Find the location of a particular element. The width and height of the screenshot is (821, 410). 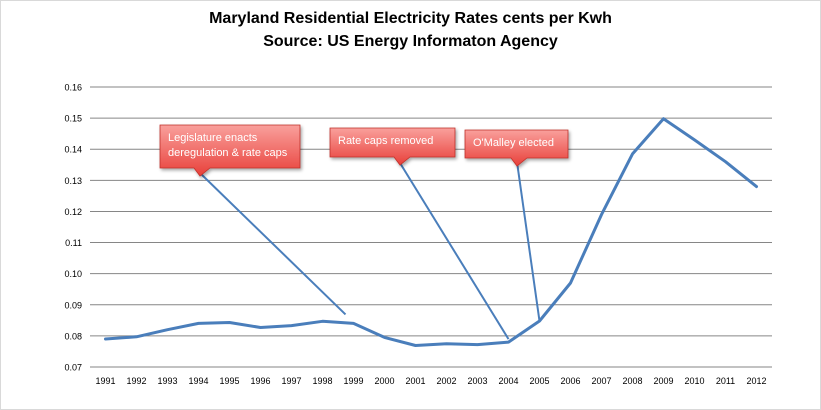

x-tick-label: 1996 is located at coordinates (260, 381).